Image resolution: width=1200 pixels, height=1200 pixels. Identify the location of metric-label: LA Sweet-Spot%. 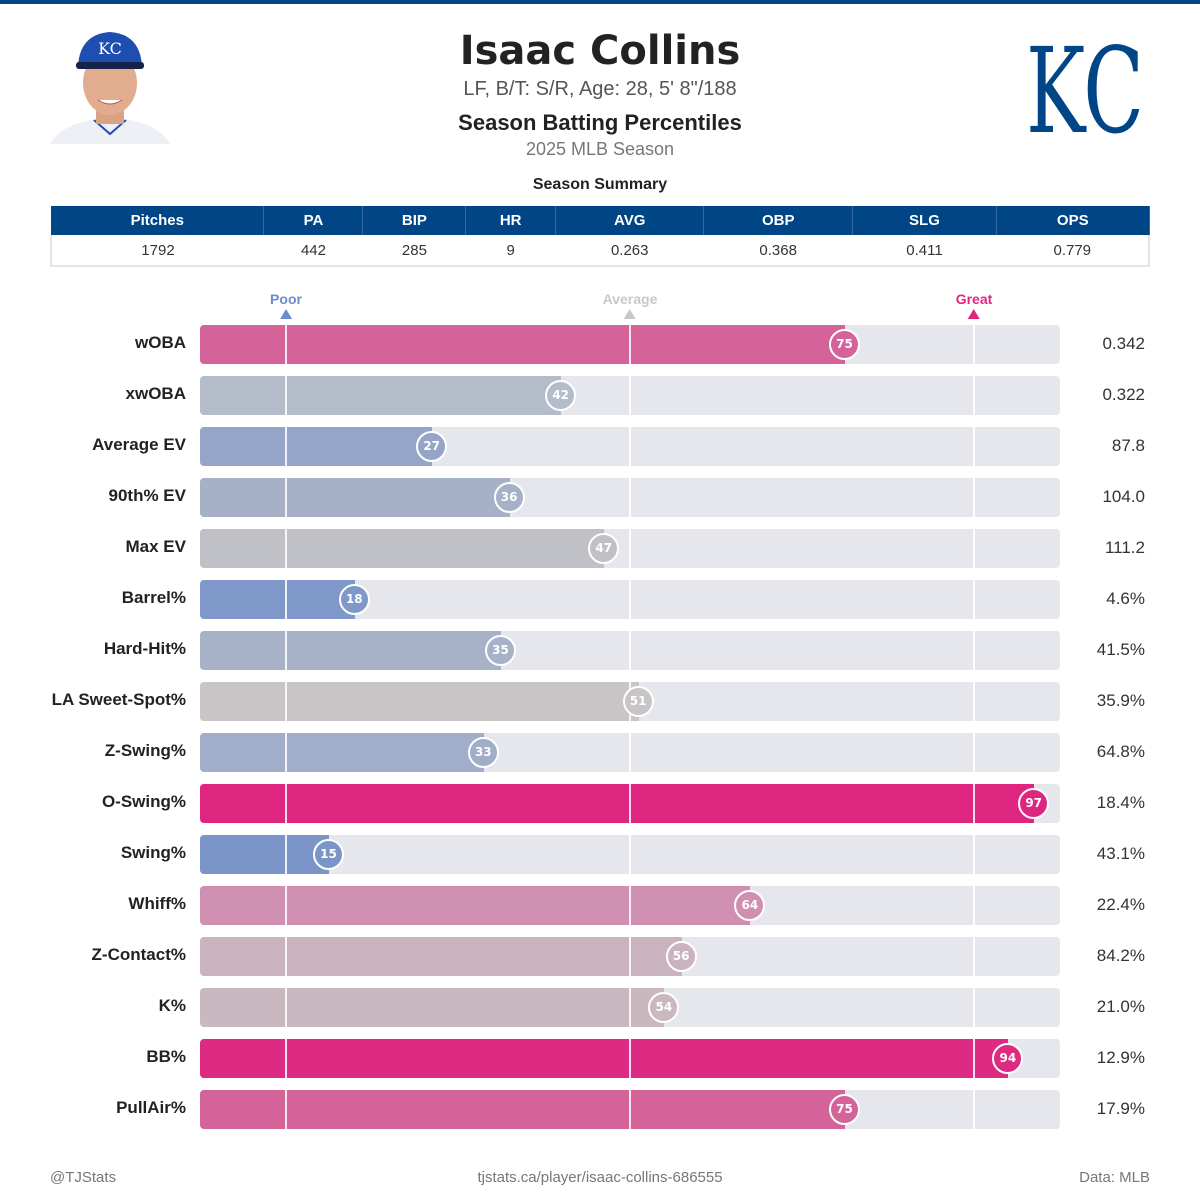
(118, 699).